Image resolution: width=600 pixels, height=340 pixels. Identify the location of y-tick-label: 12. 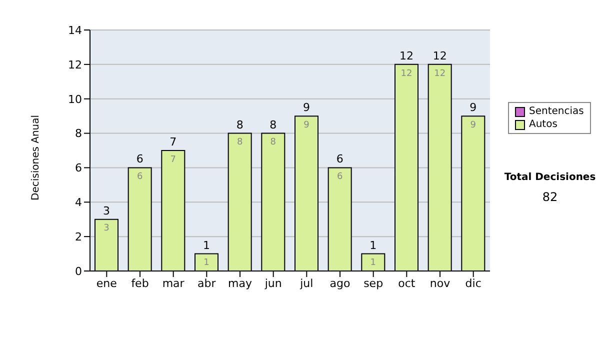
(75, 65).